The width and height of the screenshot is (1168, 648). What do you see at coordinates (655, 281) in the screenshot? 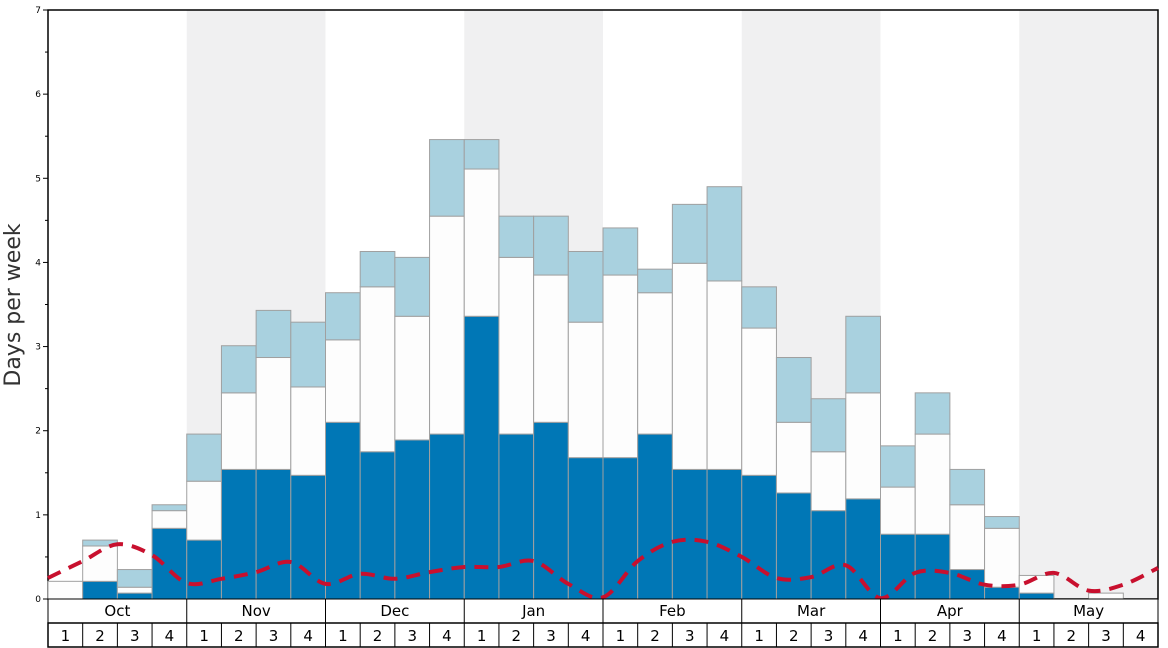
I see `bar-col18-layer3` at bounding box center [655, 281].